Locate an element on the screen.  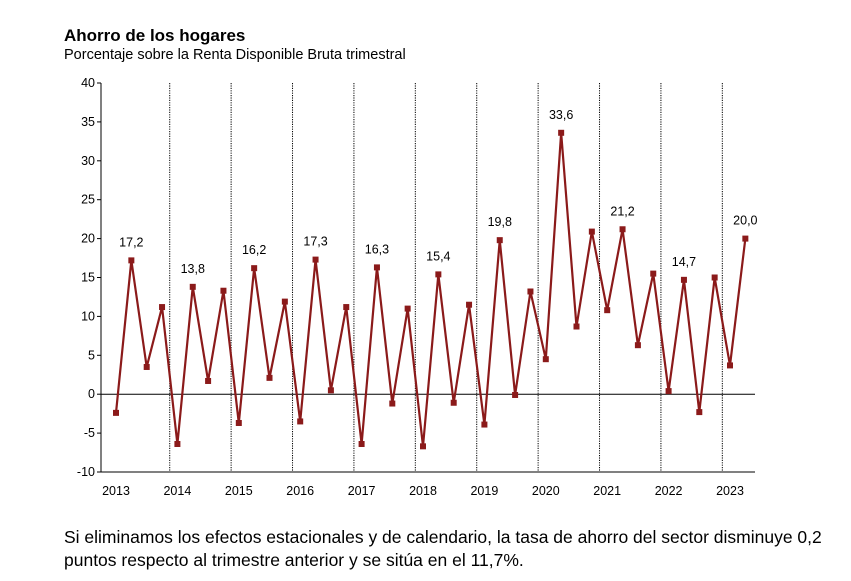
data-label: 14,7 is located at coordinates (684, 262).